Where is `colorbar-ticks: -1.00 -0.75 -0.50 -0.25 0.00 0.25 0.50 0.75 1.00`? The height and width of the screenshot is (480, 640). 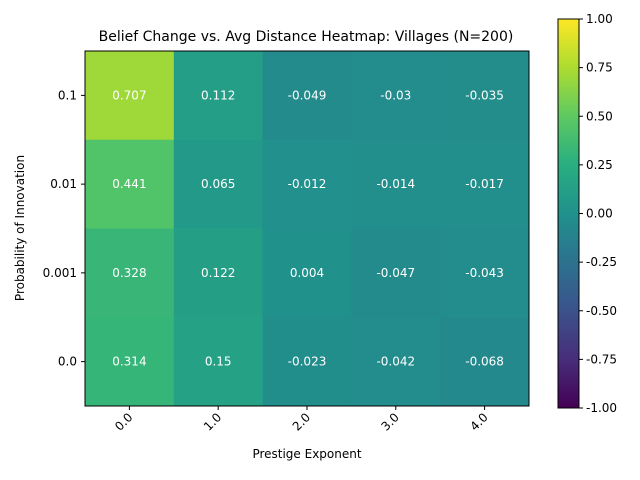
colorbar-ticks: -1.00 -0.75 -0.50 -0.25 0.00 0.25 0.50 0.75 1.00 is located at coordinates (598, 213).